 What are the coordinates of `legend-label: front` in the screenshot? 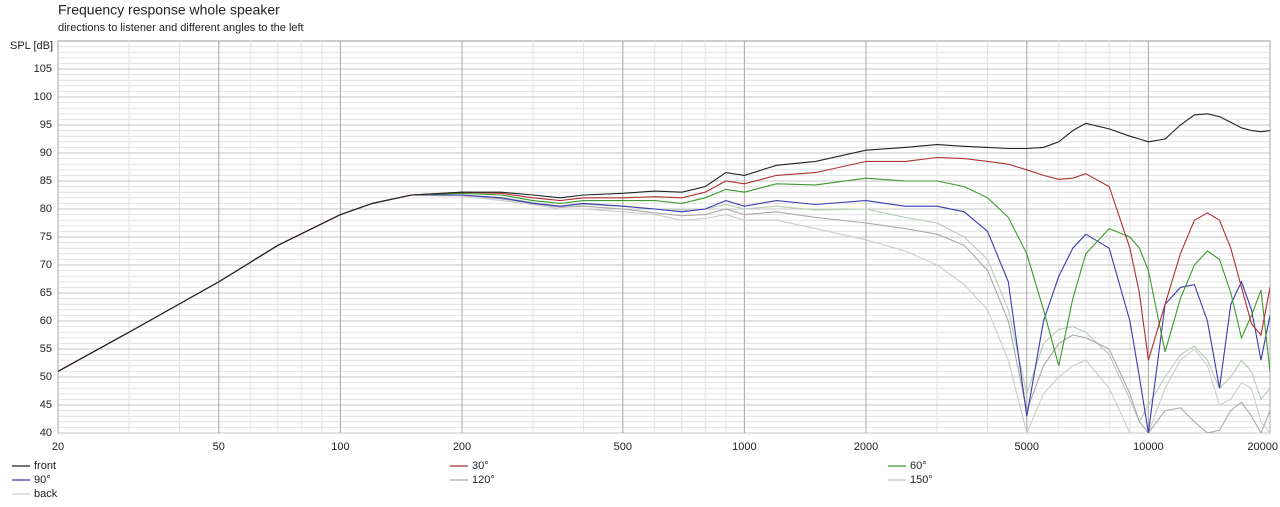 It's located at (45, 466).